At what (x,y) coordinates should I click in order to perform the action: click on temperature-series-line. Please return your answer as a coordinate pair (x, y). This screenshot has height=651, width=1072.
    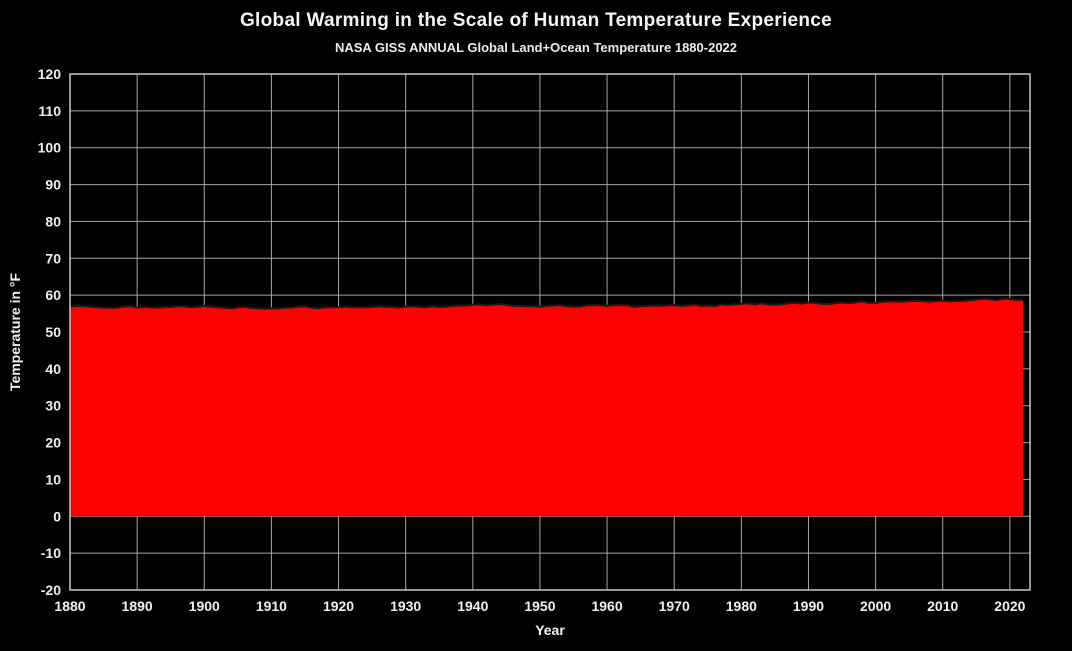
    Looking at the image, I should click on (546, 303).